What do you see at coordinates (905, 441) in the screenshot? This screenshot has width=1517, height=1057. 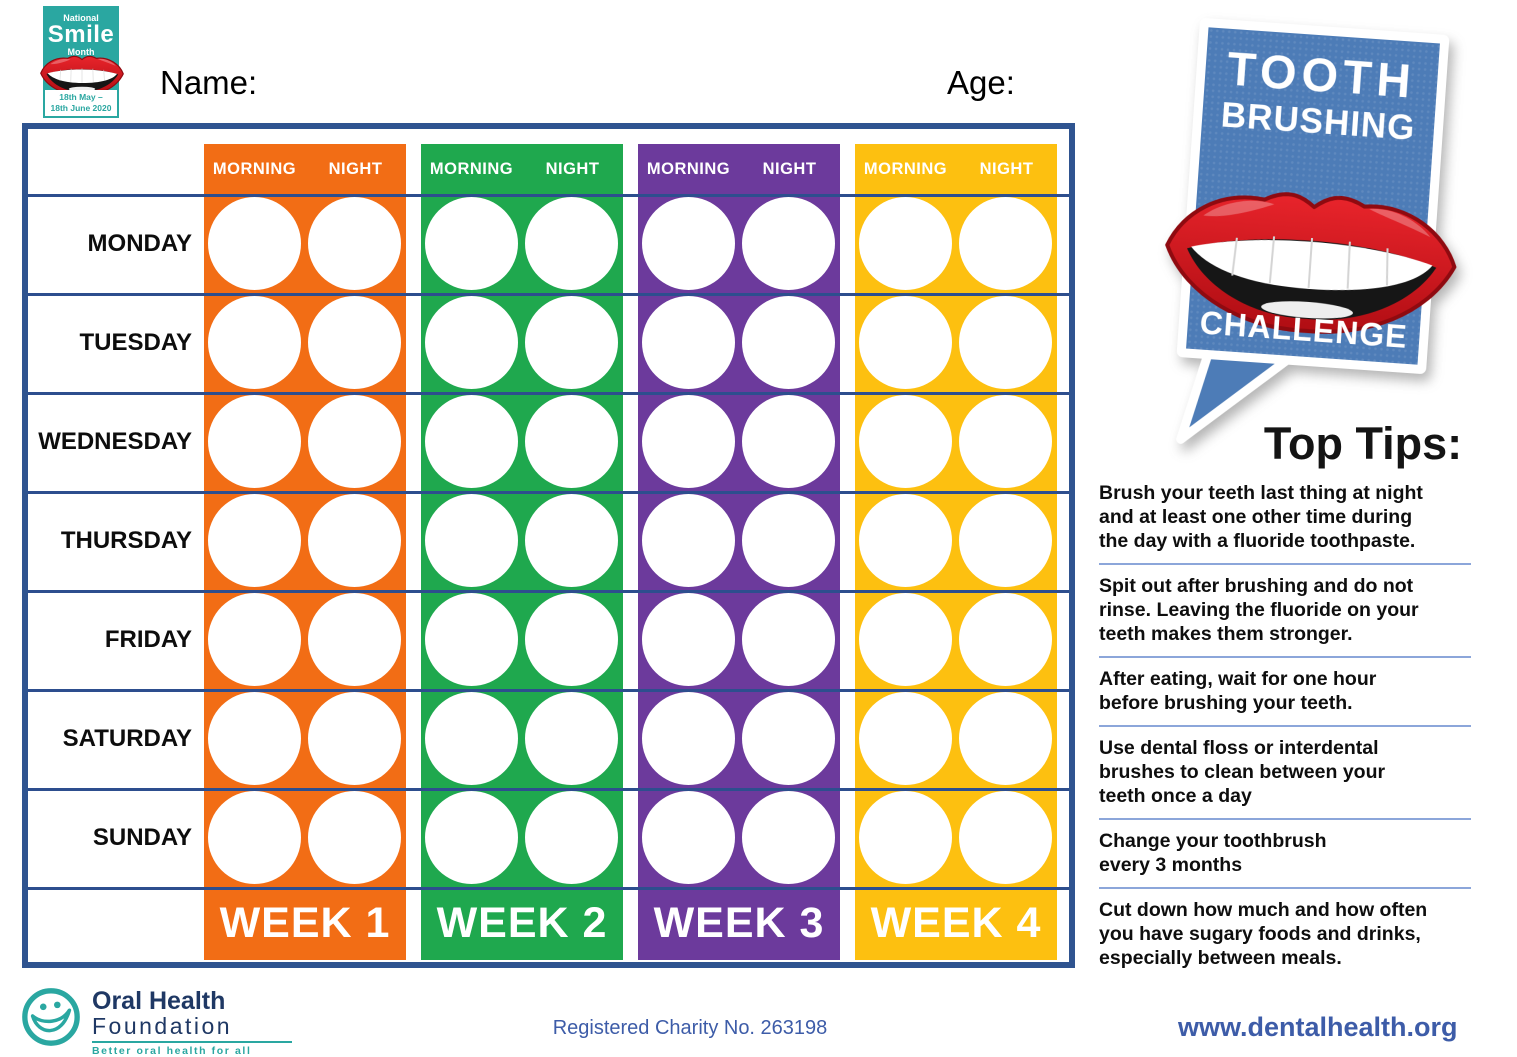 I see `brushing-circle-week4-wednesday-morning` at bounding box center [905, 441].